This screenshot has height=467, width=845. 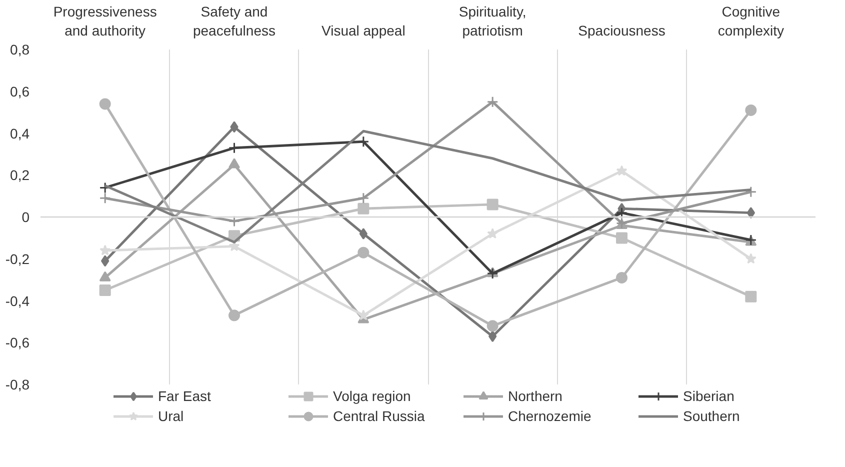 I want to click on x-tick-label: Progressiveness and authority, so click(x=105, y=20).